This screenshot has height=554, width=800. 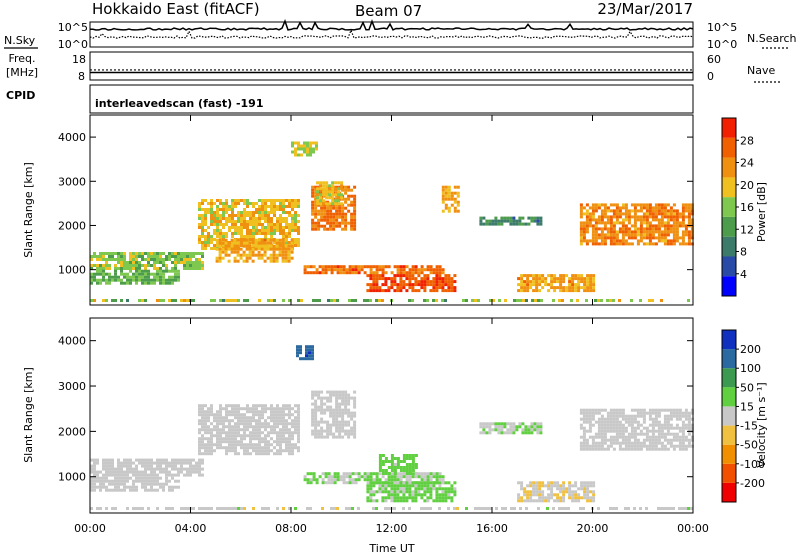 I want to click on colorbar-tick-label: 200, so click(x=750, y=349).